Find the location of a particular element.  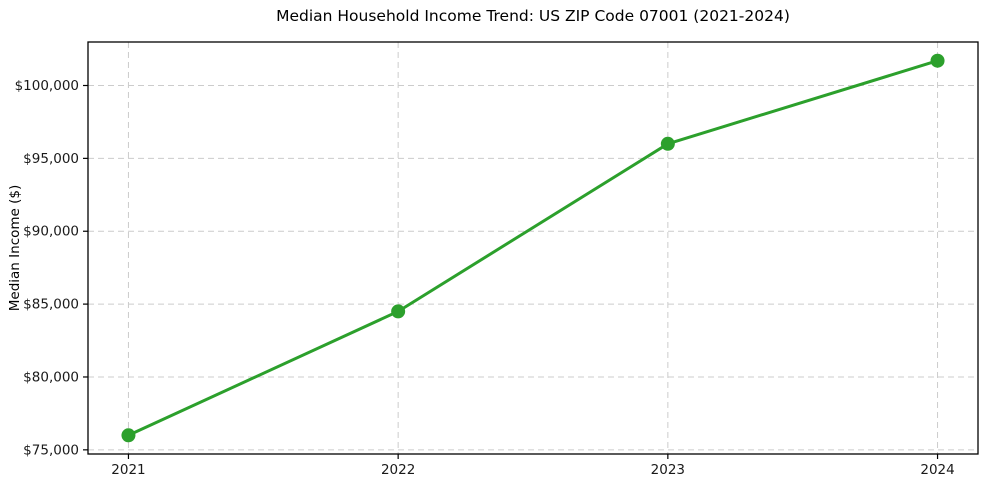

y-tick-label: $85,000 is located at coordinates (51, 305).